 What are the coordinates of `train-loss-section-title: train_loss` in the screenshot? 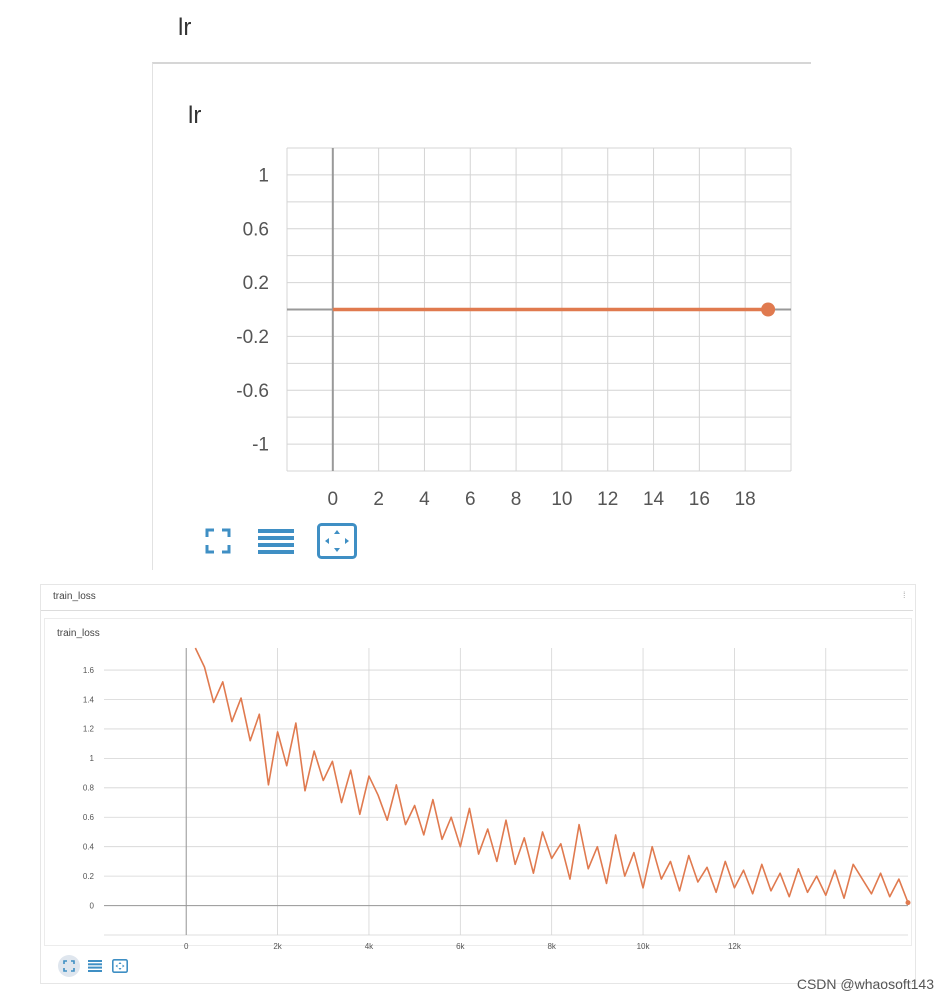 It's located at (74, 596).